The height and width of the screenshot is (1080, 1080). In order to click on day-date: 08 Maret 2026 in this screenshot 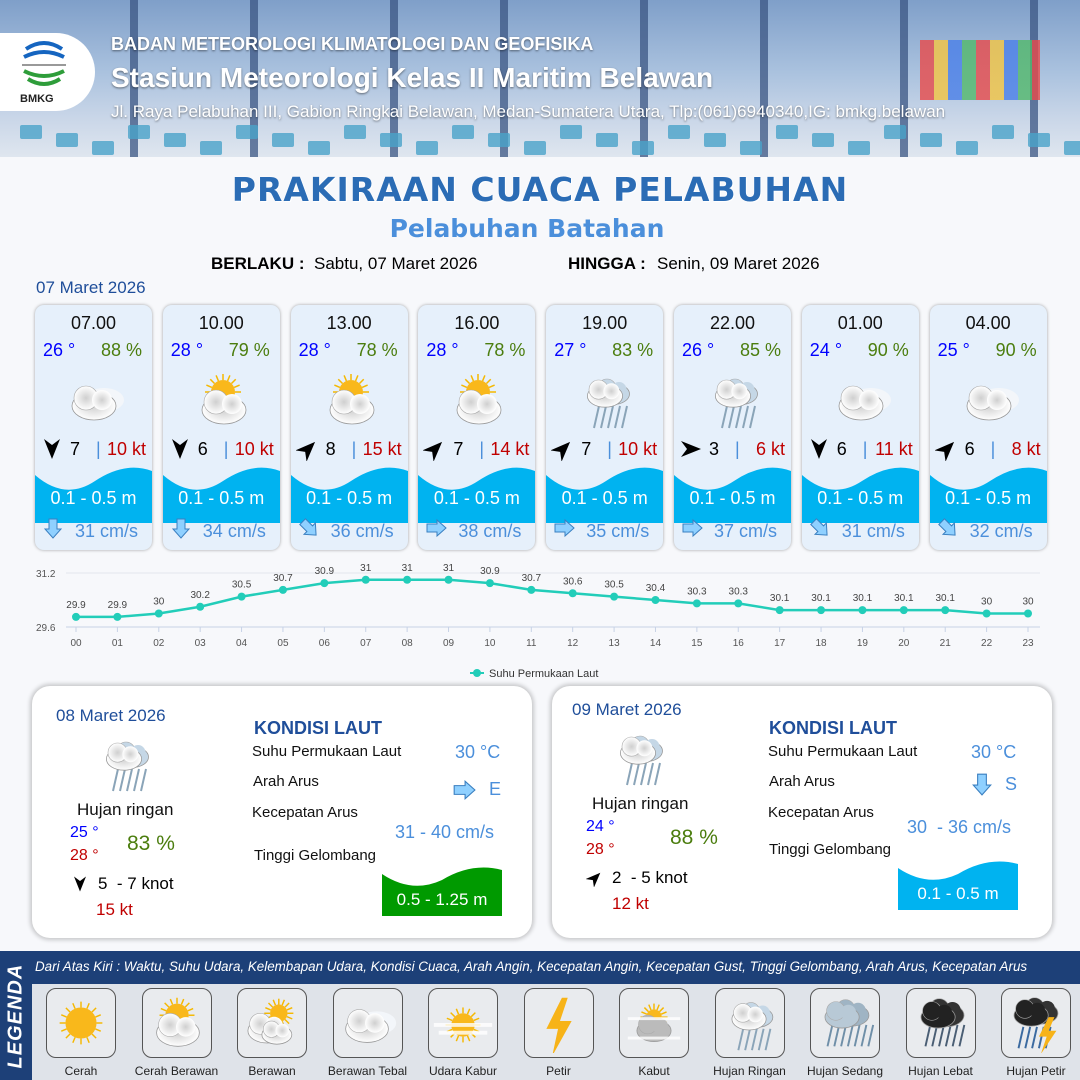, I will do `click(111, 715)`.